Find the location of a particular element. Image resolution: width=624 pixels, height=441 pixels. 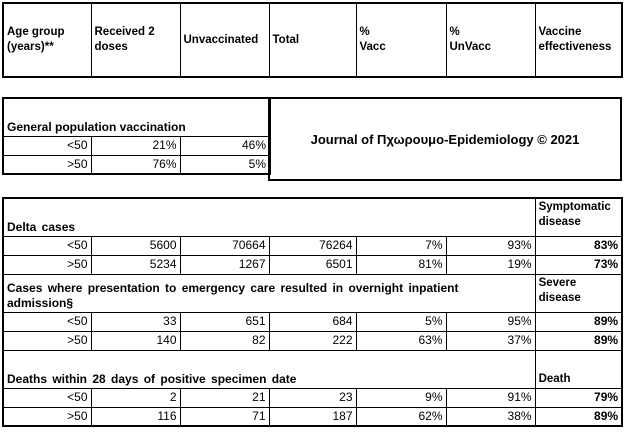

cell-unvaccinated: 82 is located at coordinates (224, 340).